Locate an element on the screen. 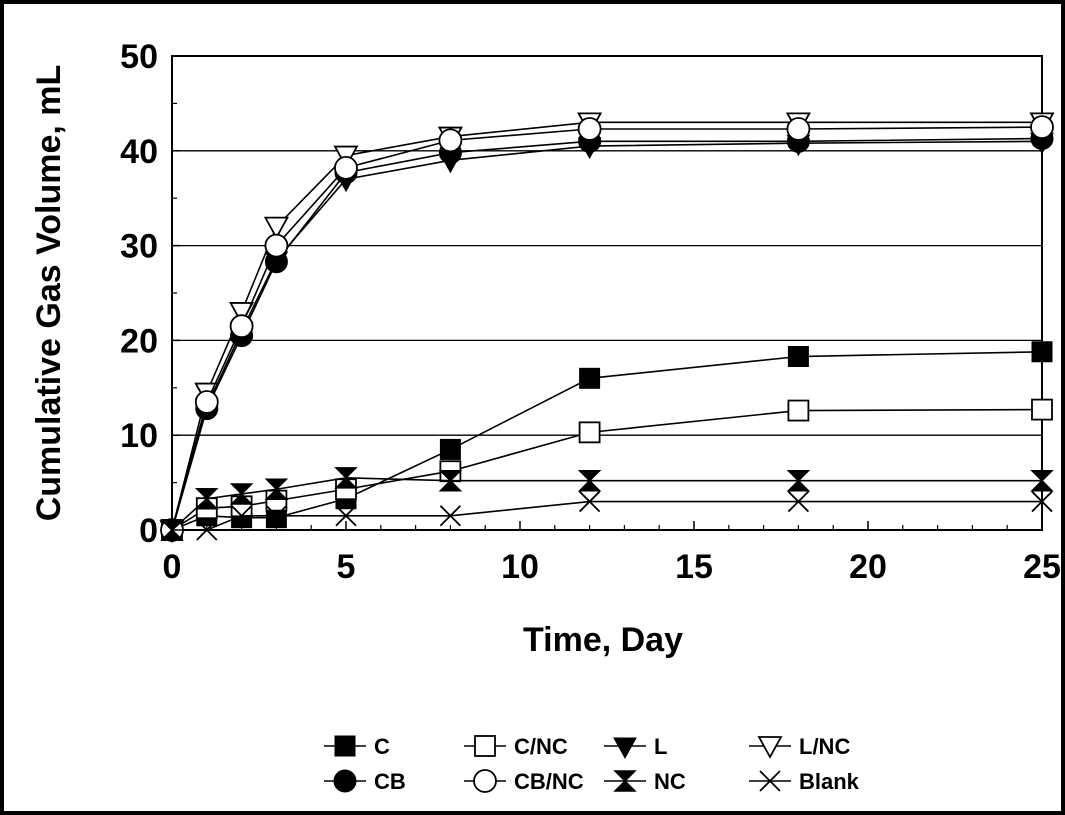 The width and height of the screenshot is (1065, 815). legend-marker-cb-nc is located at coordinates (485, 781).